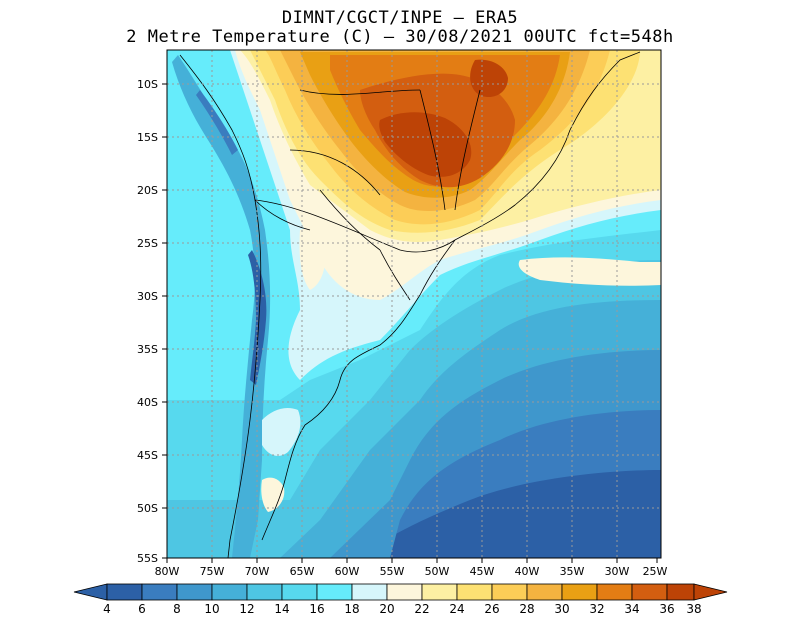 This screenshot has height=618, width=800. Describe the element at coordinates (147, 508) in the screenshot. I see `lat-label-50s: 50S` at that location.